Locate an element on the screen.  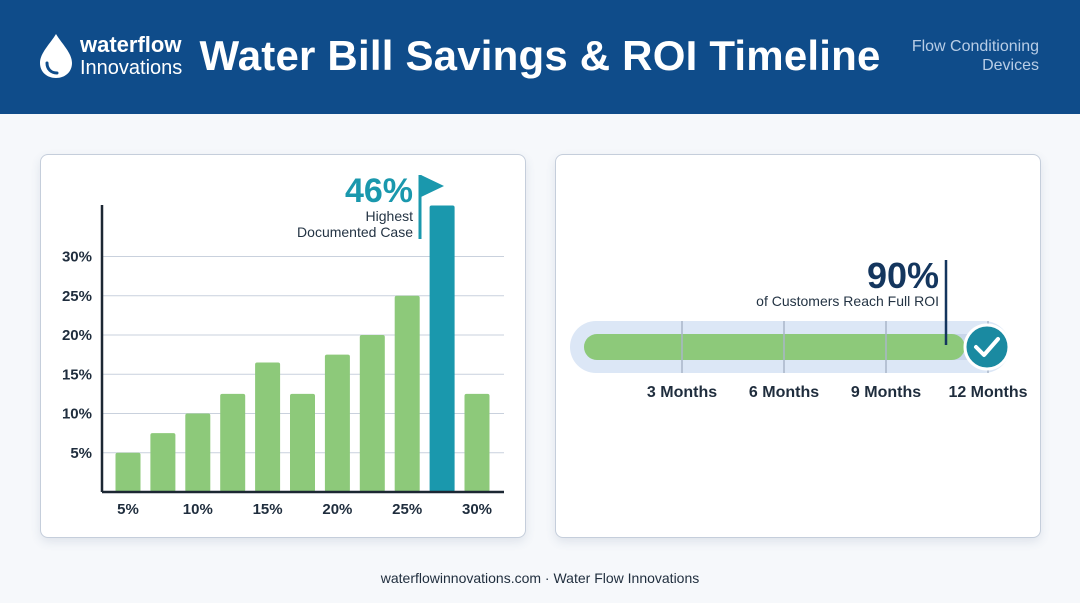
timeline-label: 6 Months is located at coordinates (784, 392).